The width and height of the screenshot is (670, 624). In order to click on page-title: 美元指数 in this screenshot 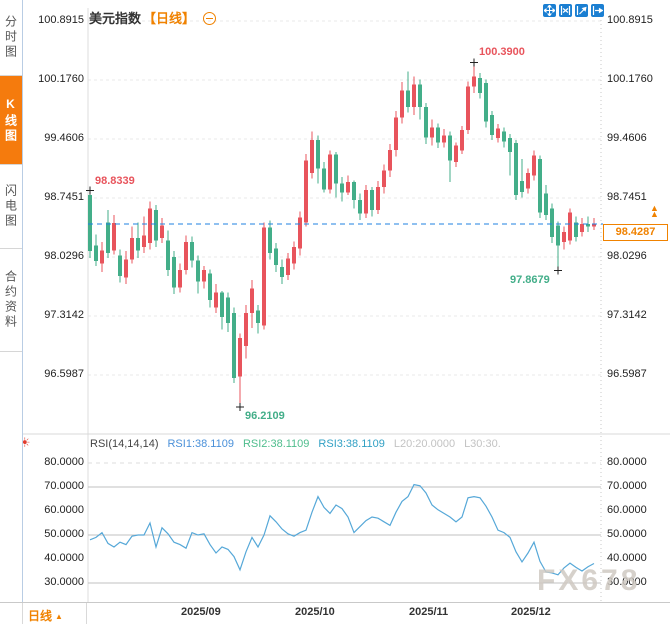, I will do `click(115, 18)`.